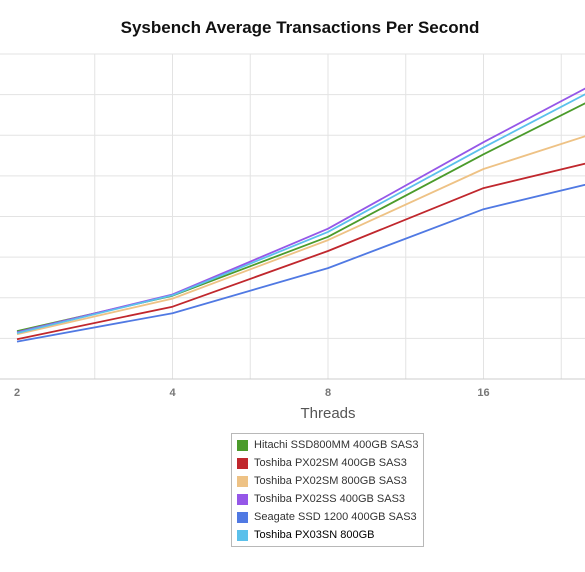 The image size is (585, 572). I want to click on x-tick-label: 8, so click(328, 393).